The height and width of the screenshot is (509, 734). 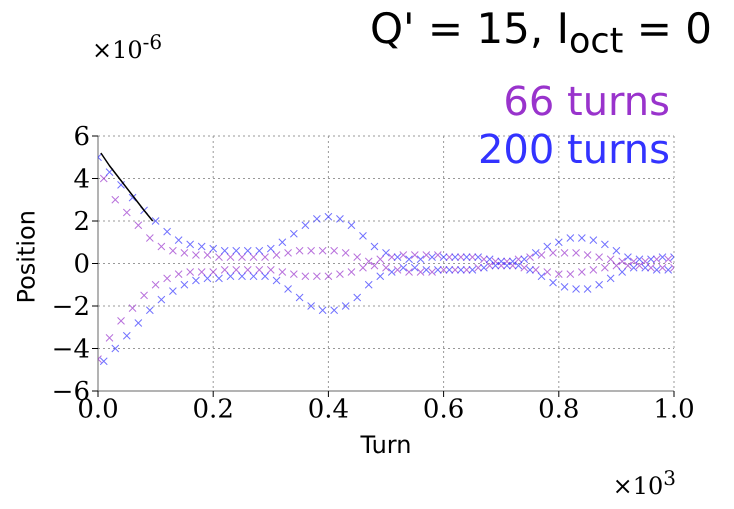 What do you see at coordinates (541, 33) in the screenshot?
I see `chart-title: Q' = 15, I$_{oct}$ = 0` at bounding box center [541, 33].